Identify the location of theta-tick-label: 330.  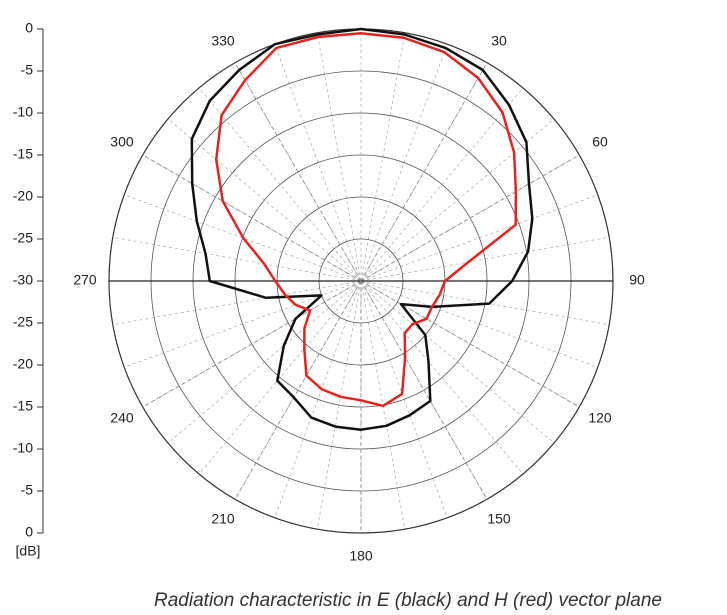
(223, 41).